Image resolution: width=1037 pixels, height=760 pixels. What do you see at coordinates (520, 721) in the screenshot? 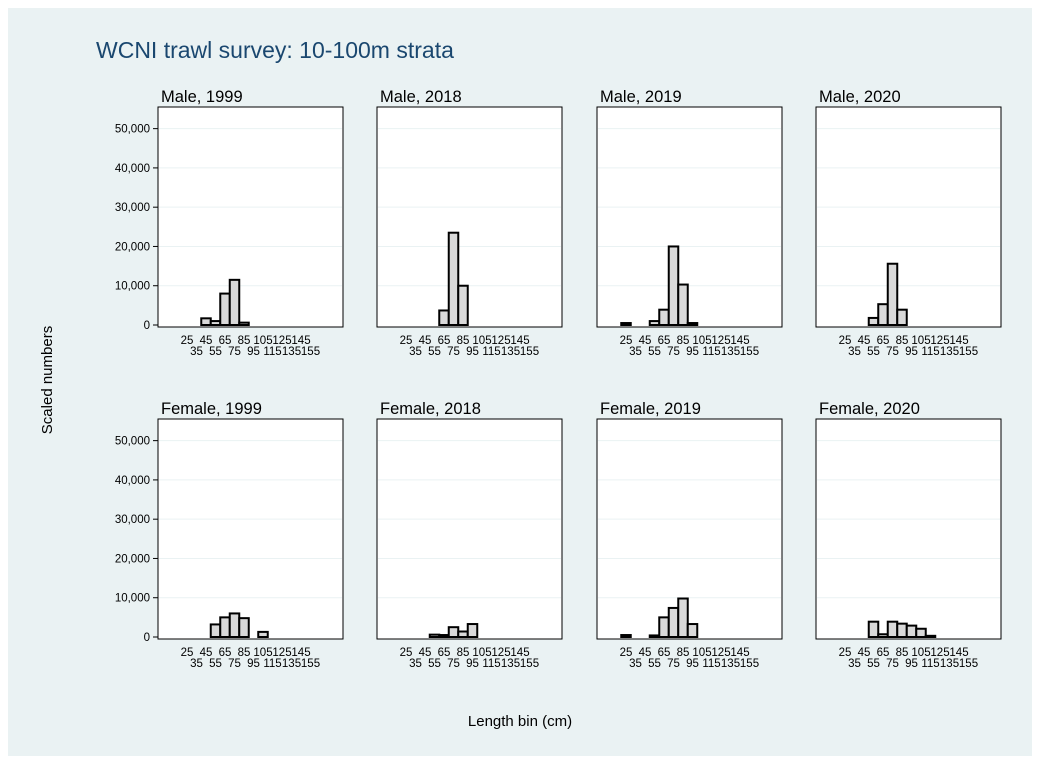
I see `x-axis-label: Length bin (cm)` at bounding box center [520, 721].